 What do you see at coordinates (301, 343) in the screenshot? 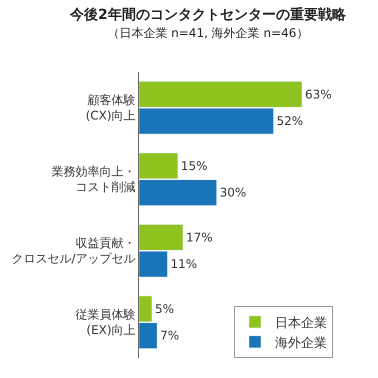
I see `legend-label: 海外企業` at bounding box center [301, 343].